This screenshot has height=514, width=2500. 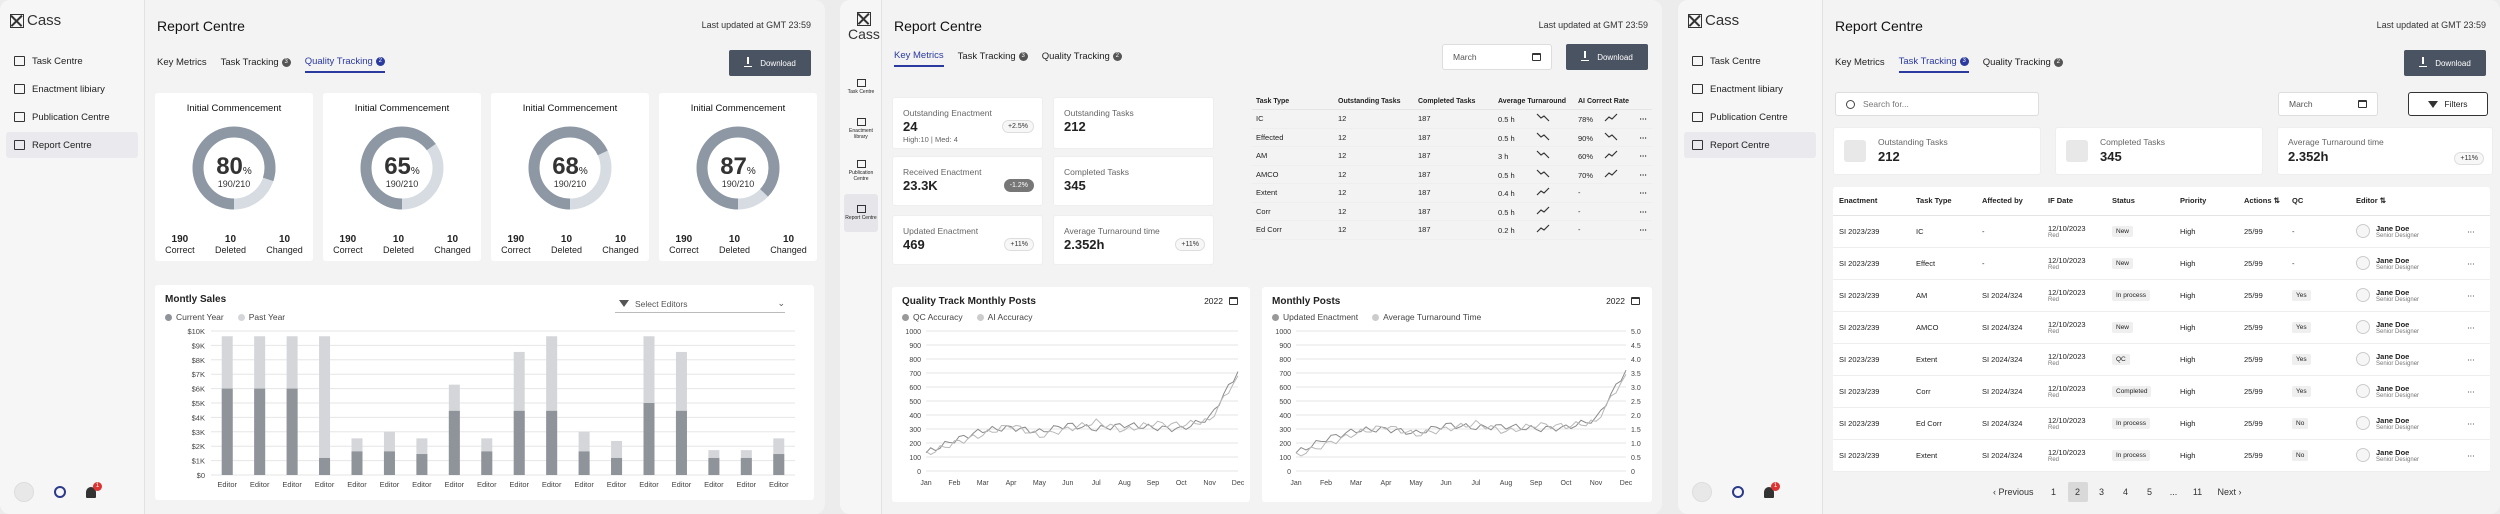 What do you see at coordinates (1452, 156) in the screenshot?
I see `table-row: AM 12 187 3 h 60% ⋯` at bounding box center [1452, 156].